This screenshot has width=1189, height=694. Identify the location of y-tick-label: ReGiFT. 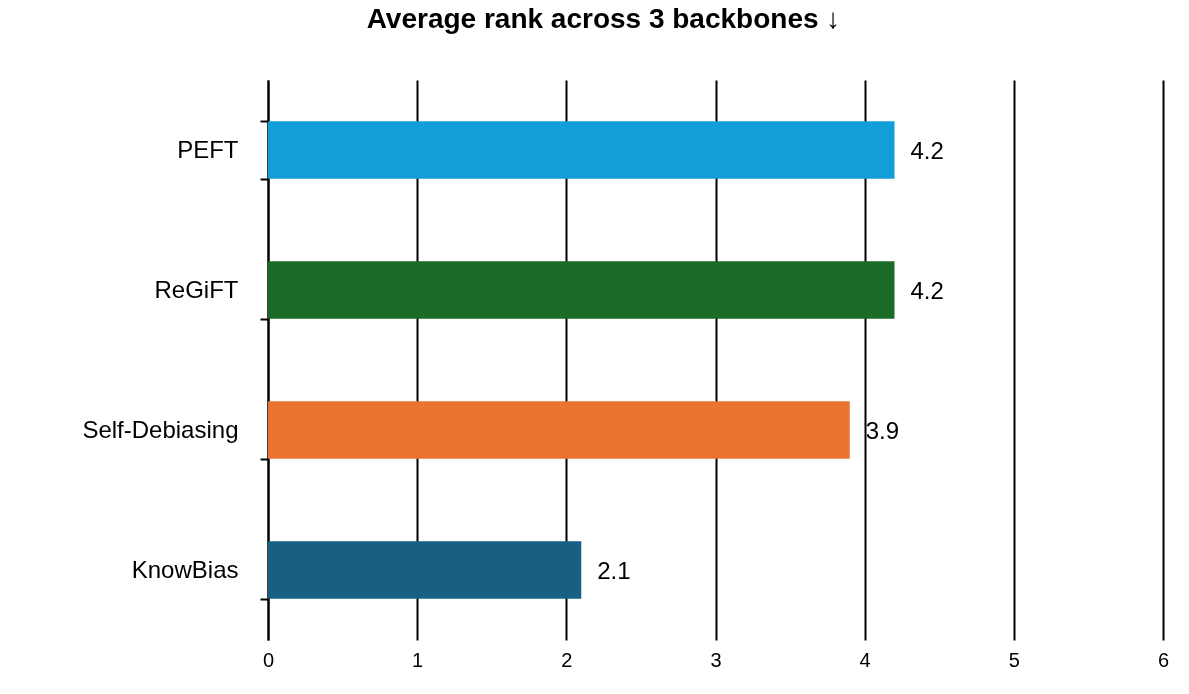
(196, 289).